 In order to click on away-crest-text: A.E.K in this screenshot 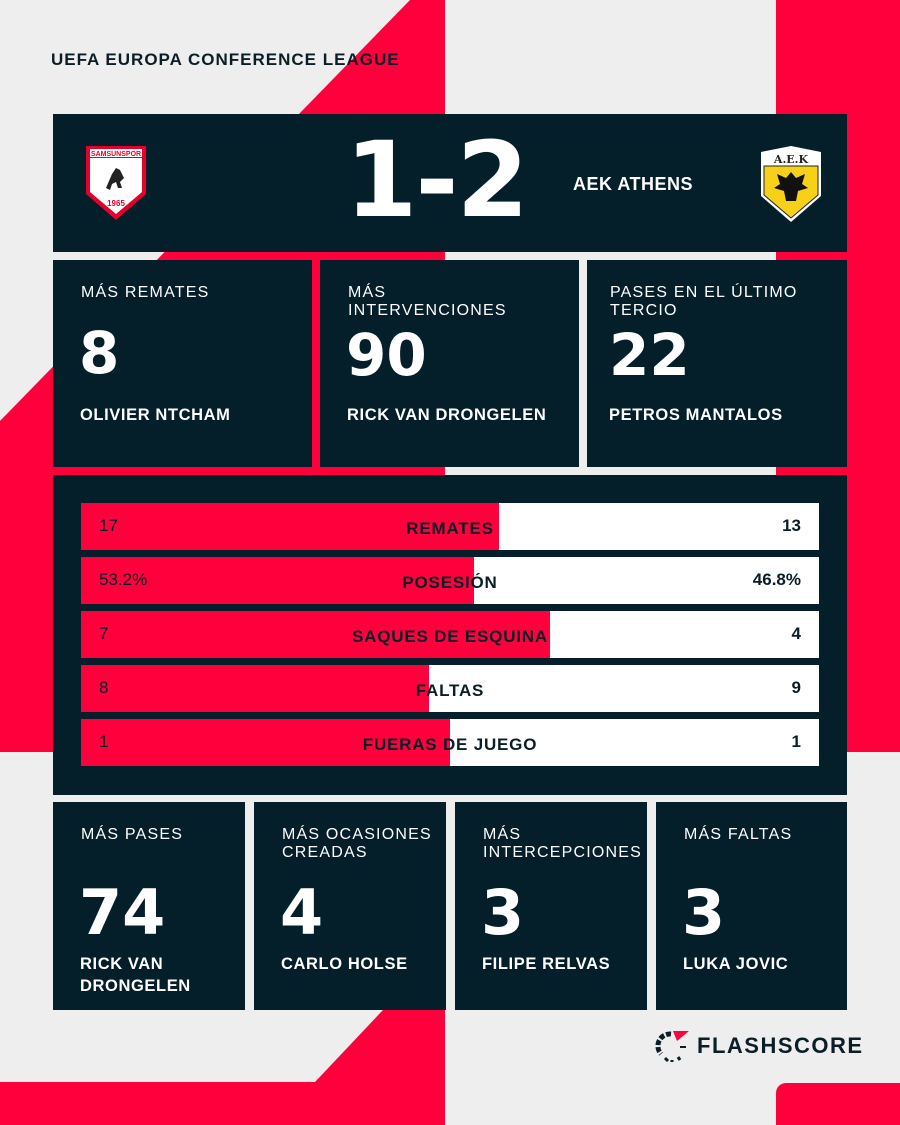, I will do `click(791, 159)`.